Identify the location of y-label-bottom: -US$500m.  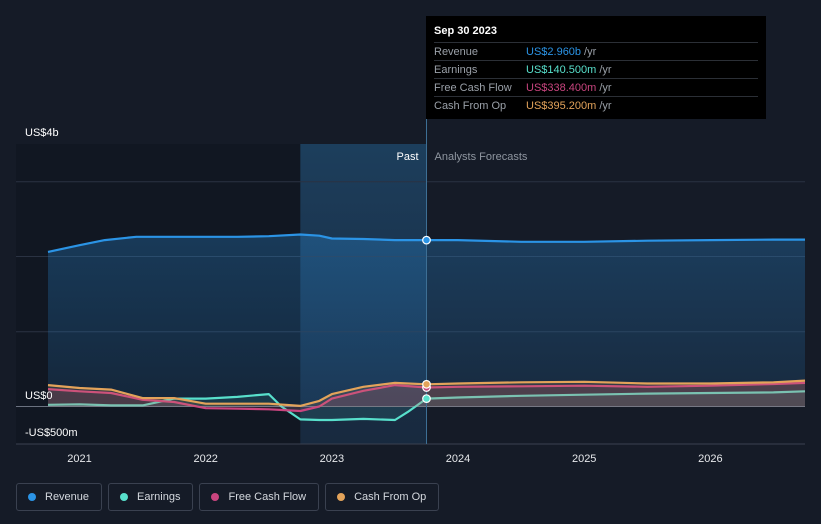
(51, 433).